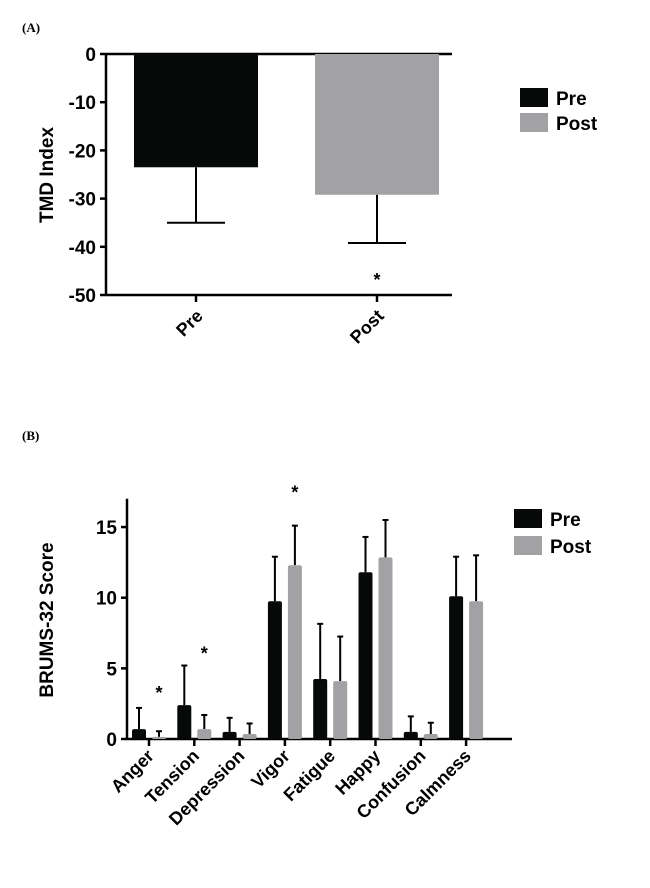 The height and width of the screenshot is (888, 650). What do you see at coordinates (229, 735) in the screenshot?
I see `bar-pre-depression` at bounding box center [229, 735].